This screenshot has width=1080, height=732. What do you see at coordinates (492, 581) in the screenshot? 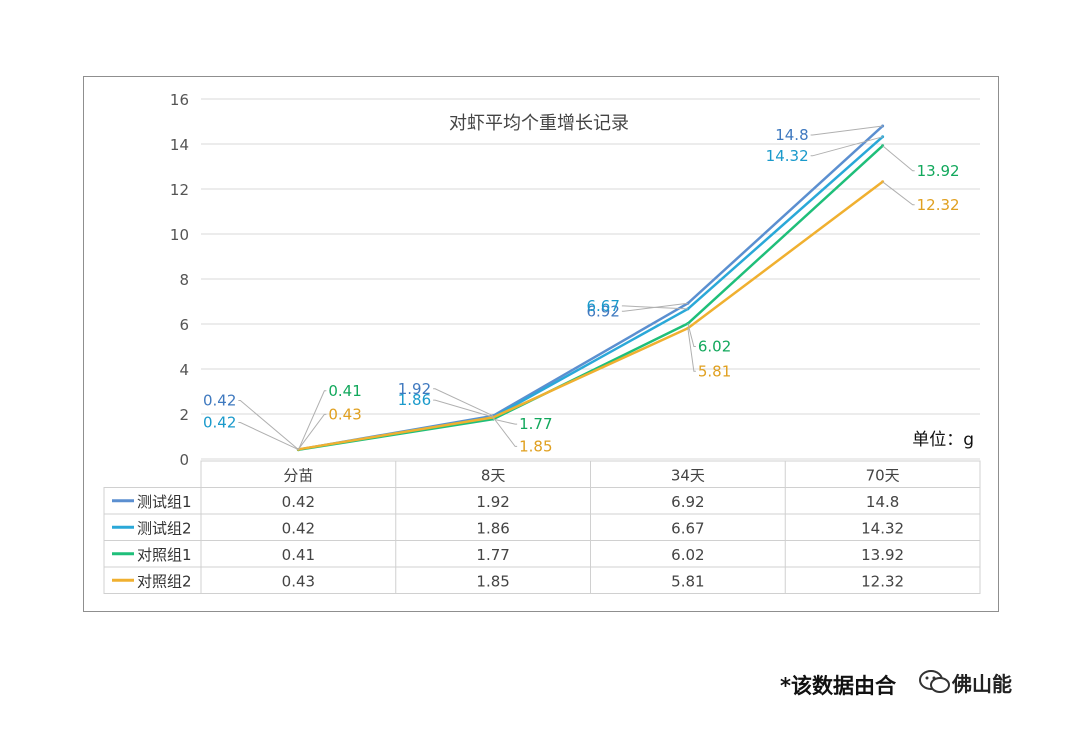
I see `table-cell: 1.85` at bounding box center [492, 581].